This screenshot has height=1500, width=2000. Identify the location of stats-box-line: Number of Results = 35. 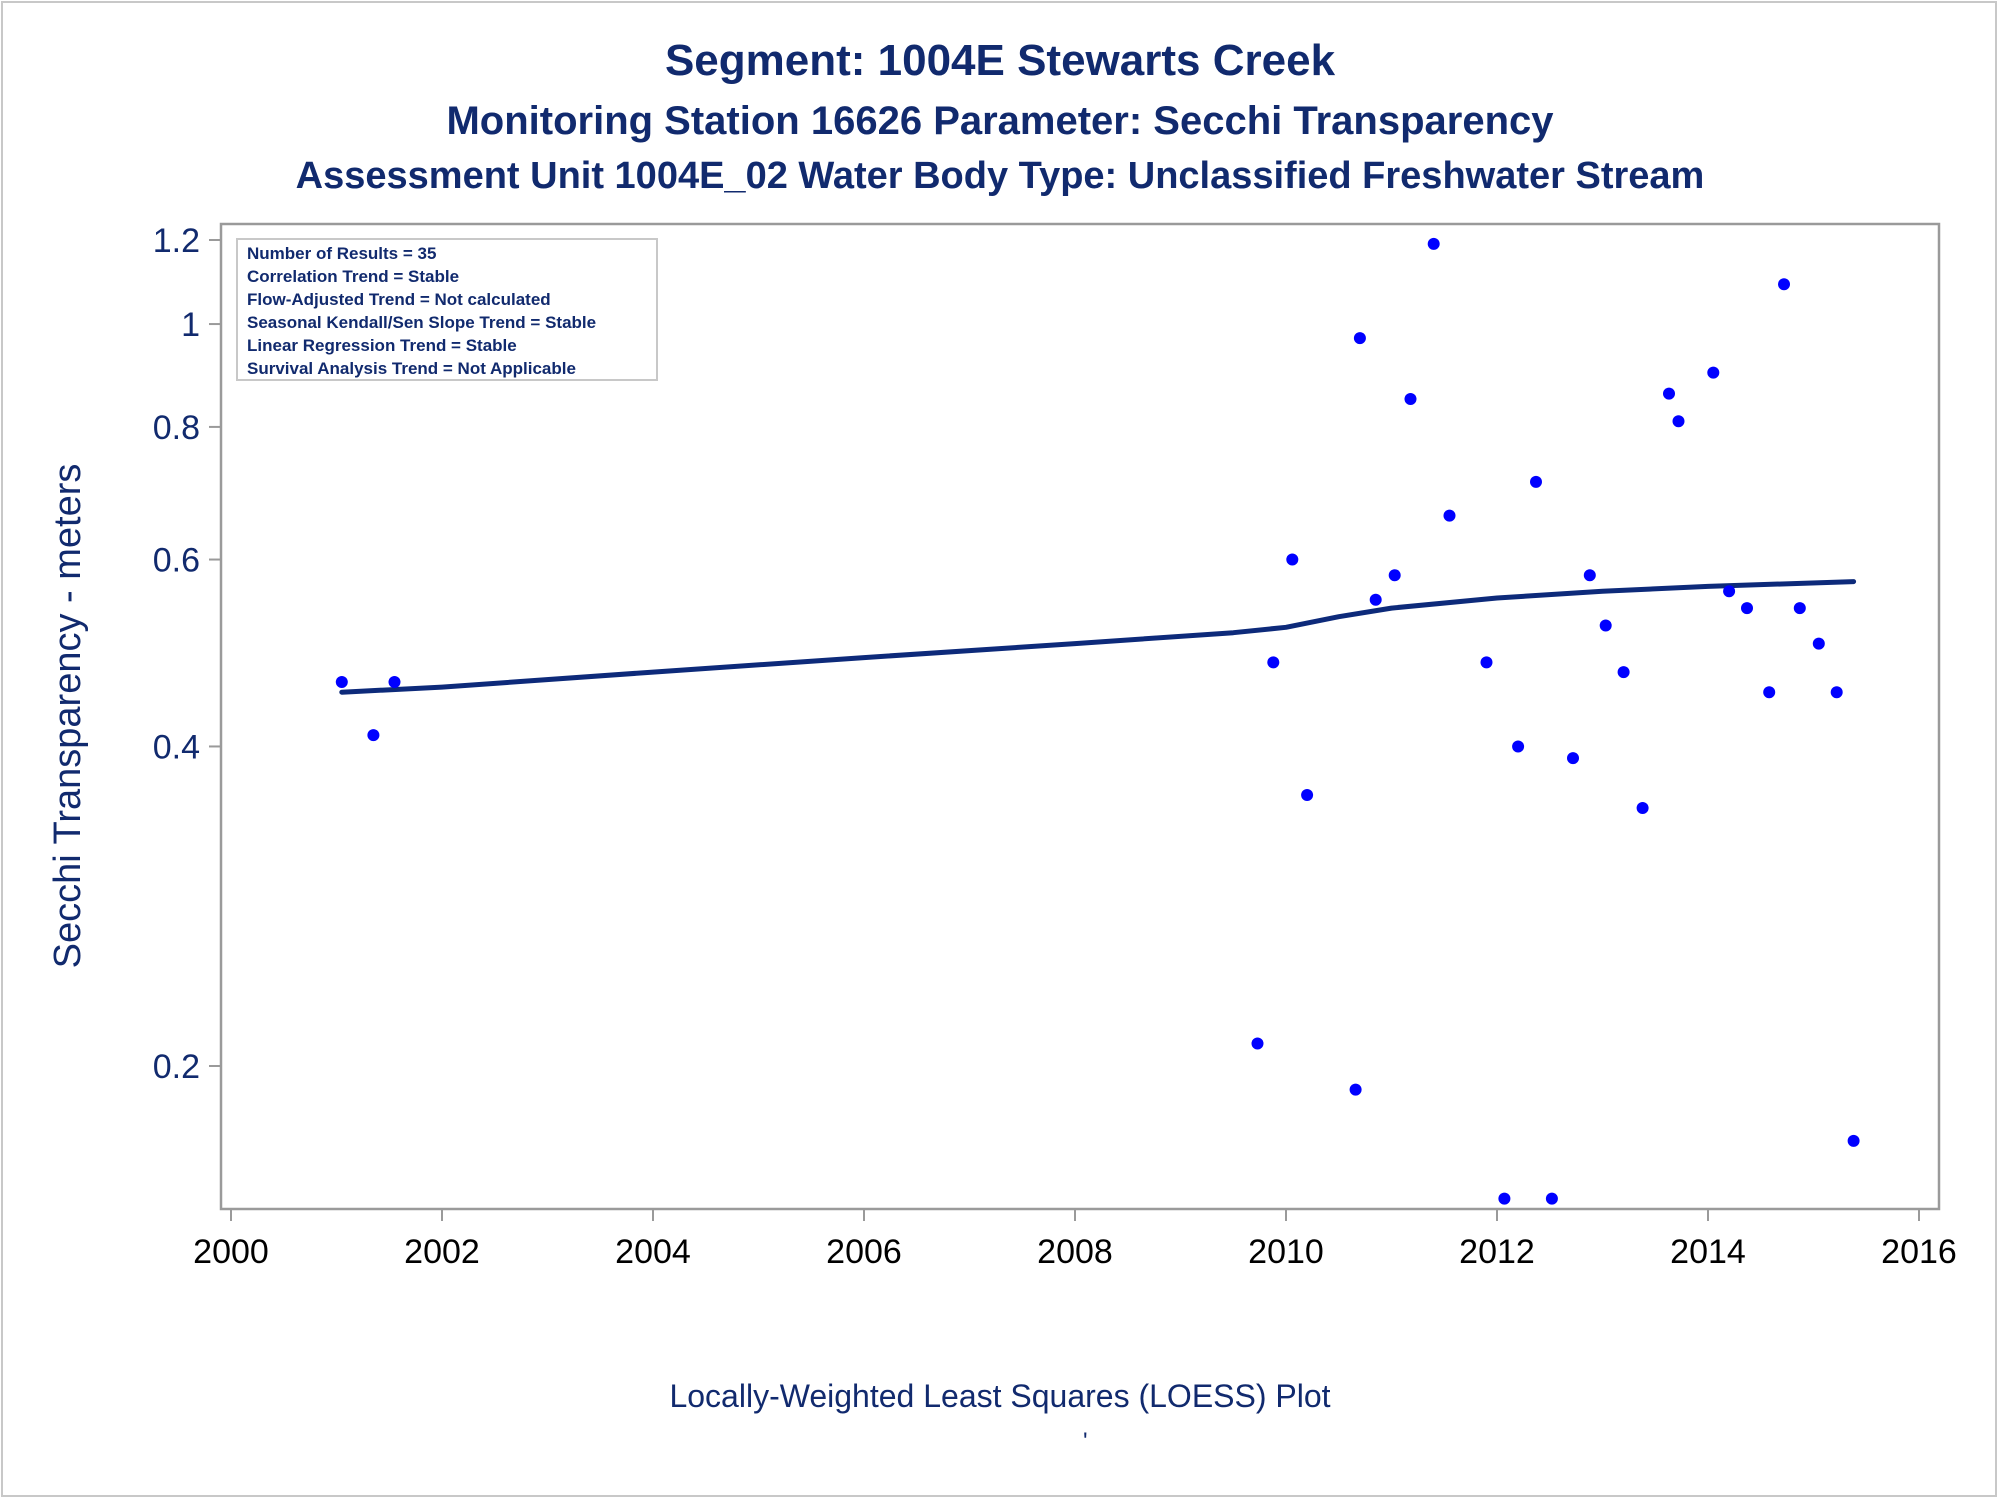
(341, 253).